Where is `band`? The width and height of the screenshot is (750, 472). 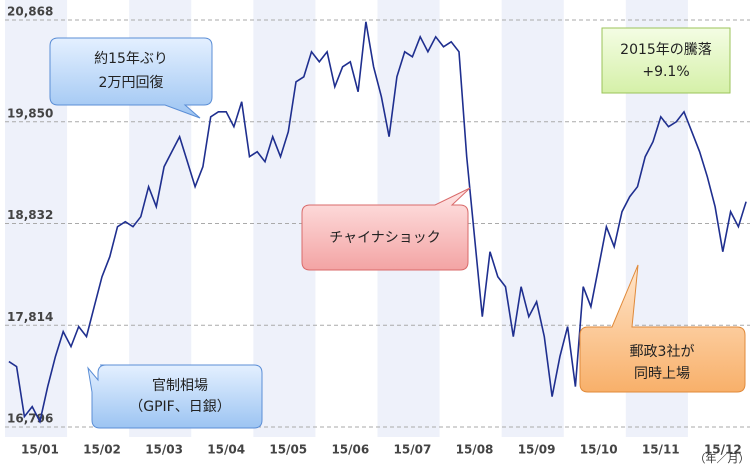
band is located at coordinates (532, 218).